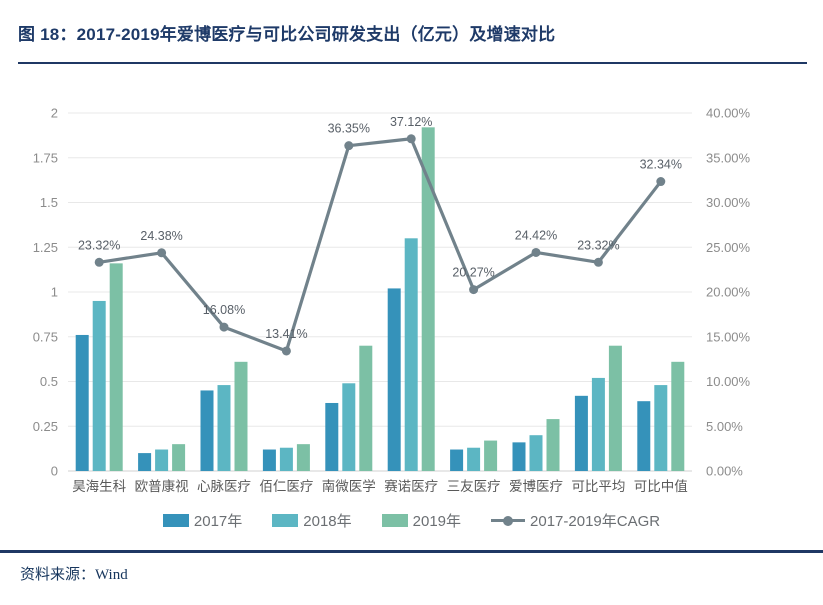 The image size is (823, 605). I want to click on cagr-point-label: 20.27%, so click(473, 273).